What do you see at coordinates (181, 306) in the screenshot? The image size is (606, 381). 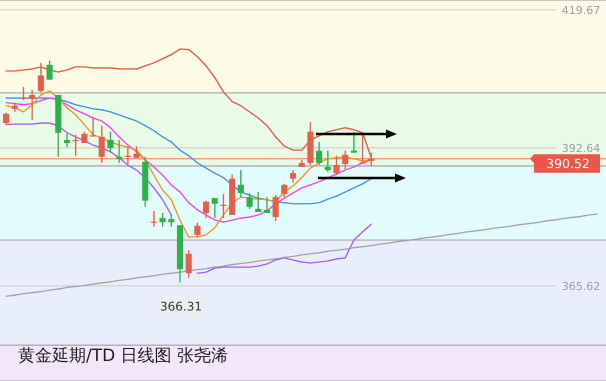 I see `annotation: 366.31` at bounding box center [181, 306].